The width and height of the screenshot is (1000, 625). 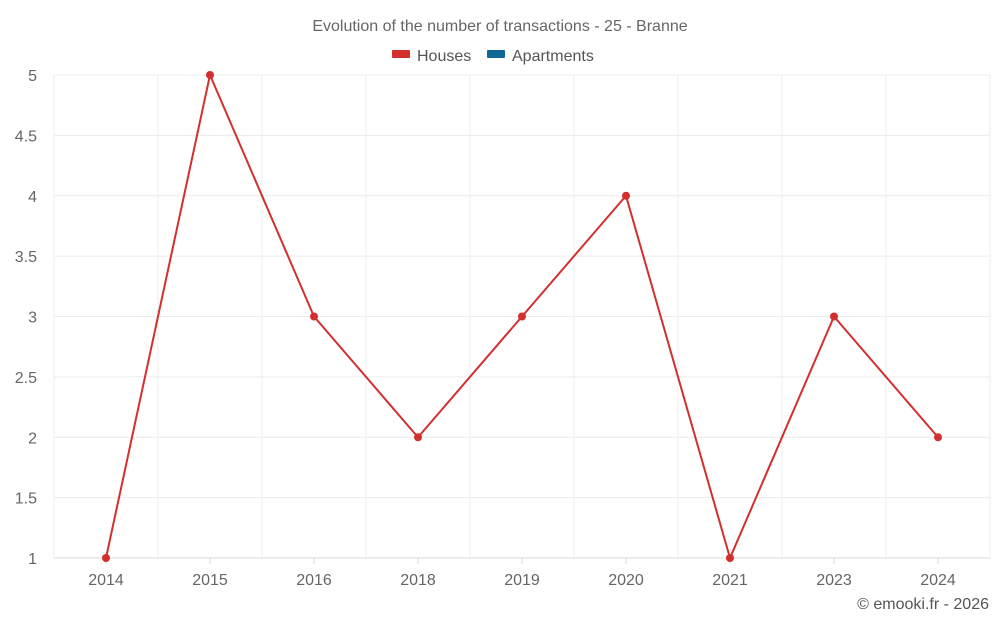 I want to click on x-tick-label: 2019, so click(x=522, y=580).